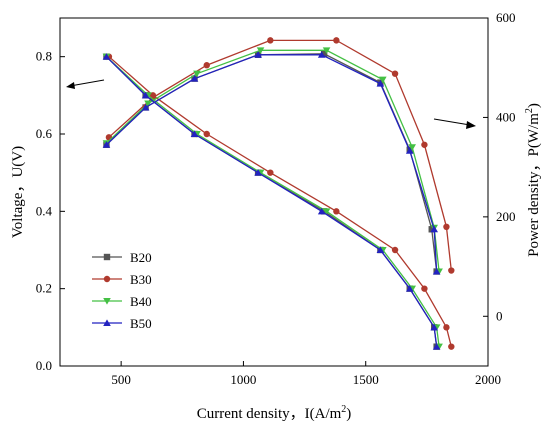  What do you see at coordinates (141, 257) in the screenshot?
I see `legend-label: B20` at bounding box center [141, 257].